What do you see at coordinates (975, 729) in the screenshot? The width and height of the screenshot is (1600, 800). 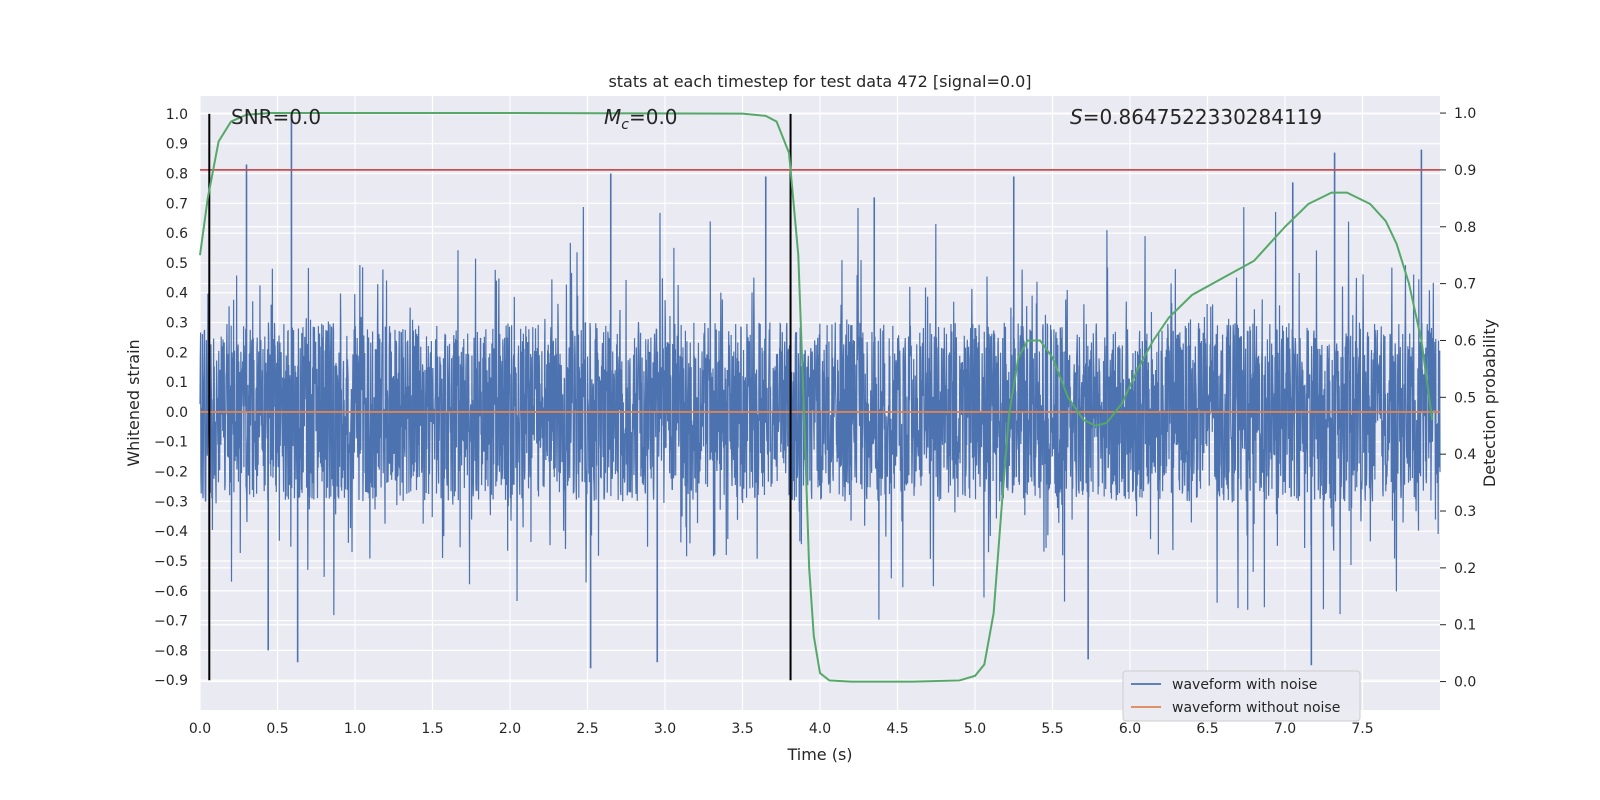 I see `x-tick-label: 5.0` at bounding box center [975, 729].